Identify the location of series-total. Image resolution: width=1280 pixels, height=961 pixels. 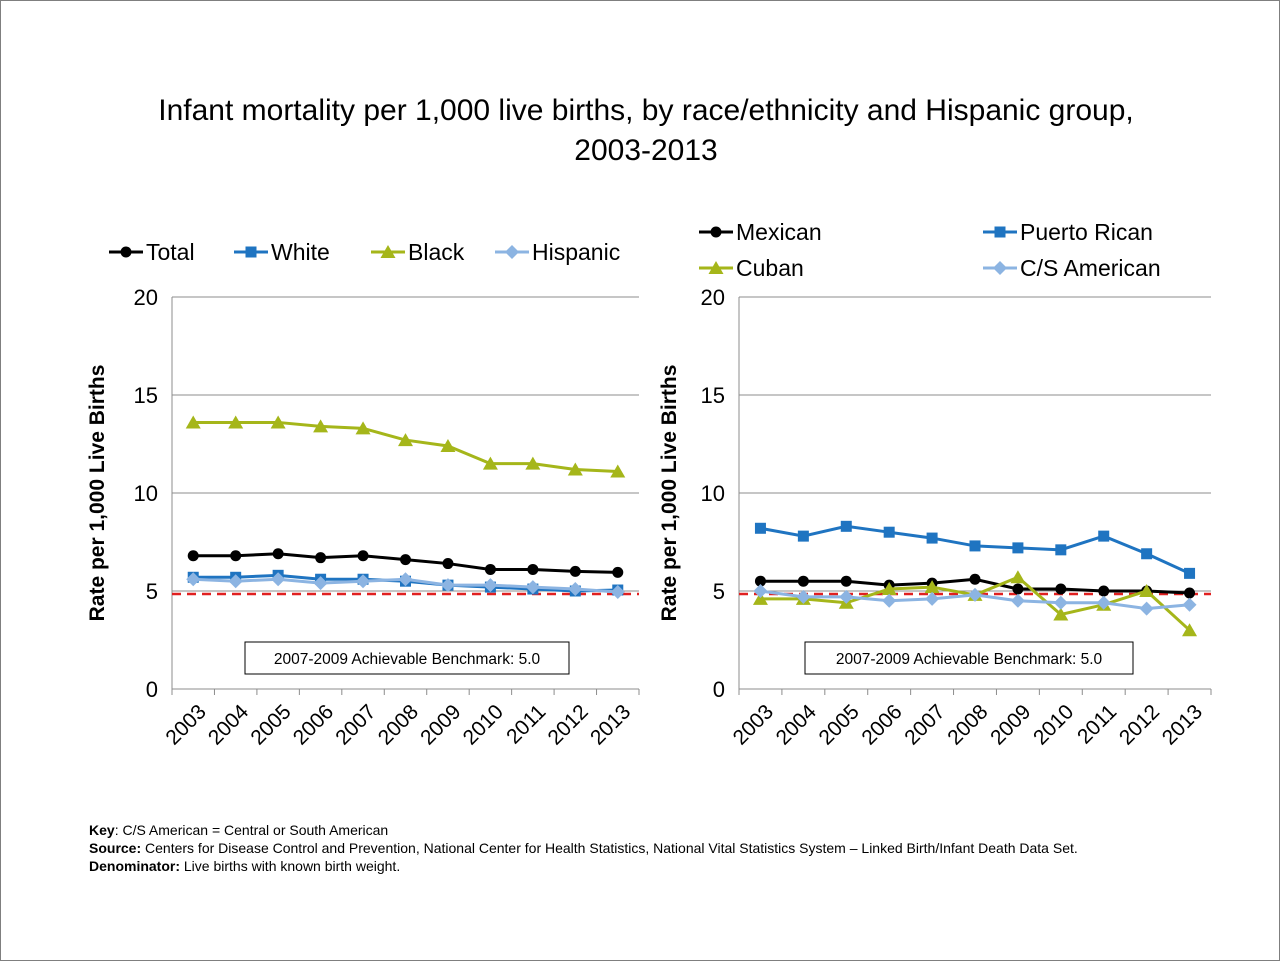
(405, 563).